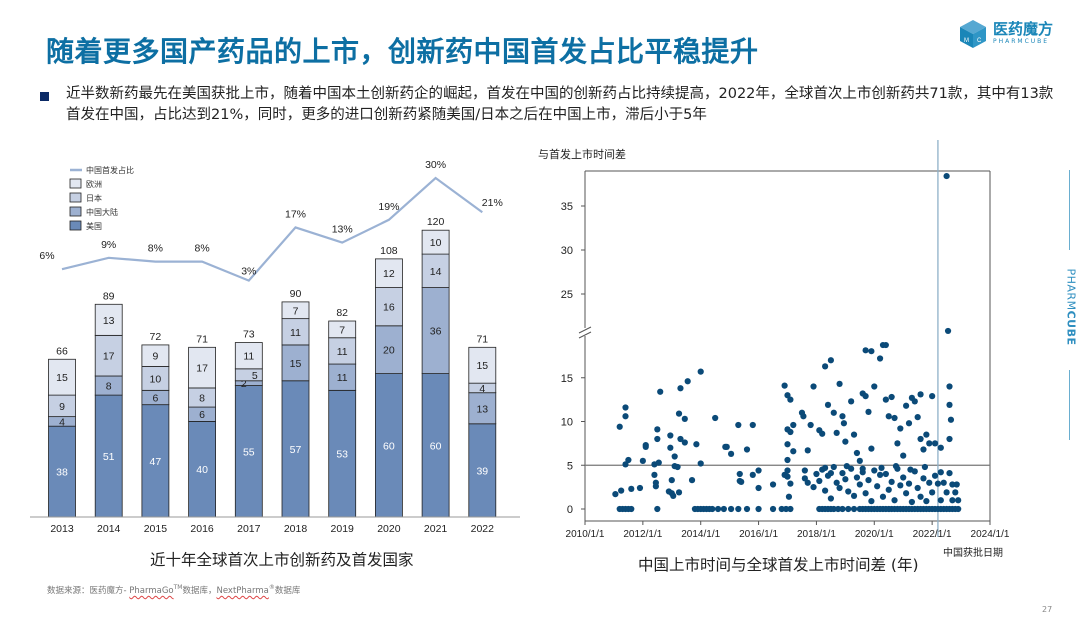 This screenshot has height=620, width=1080. Describe the element at coordinates (1021, 41) in the screenshot. I see `logo-text-en: PHARMCUBE` at that location.